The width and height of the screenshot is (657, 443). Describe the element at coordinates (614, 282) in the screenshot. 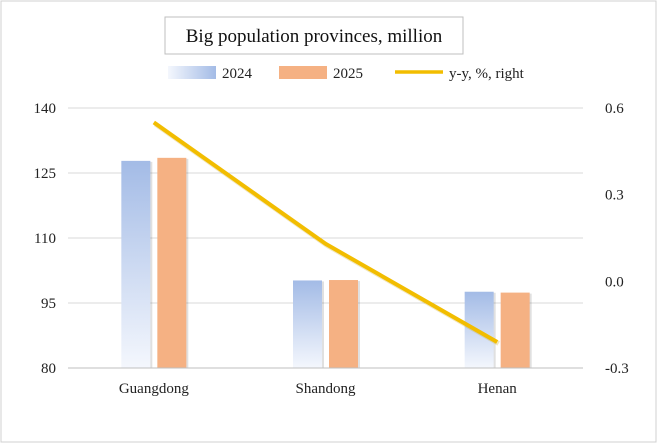

I see `y-right-tick-label: 0.0` at that location.